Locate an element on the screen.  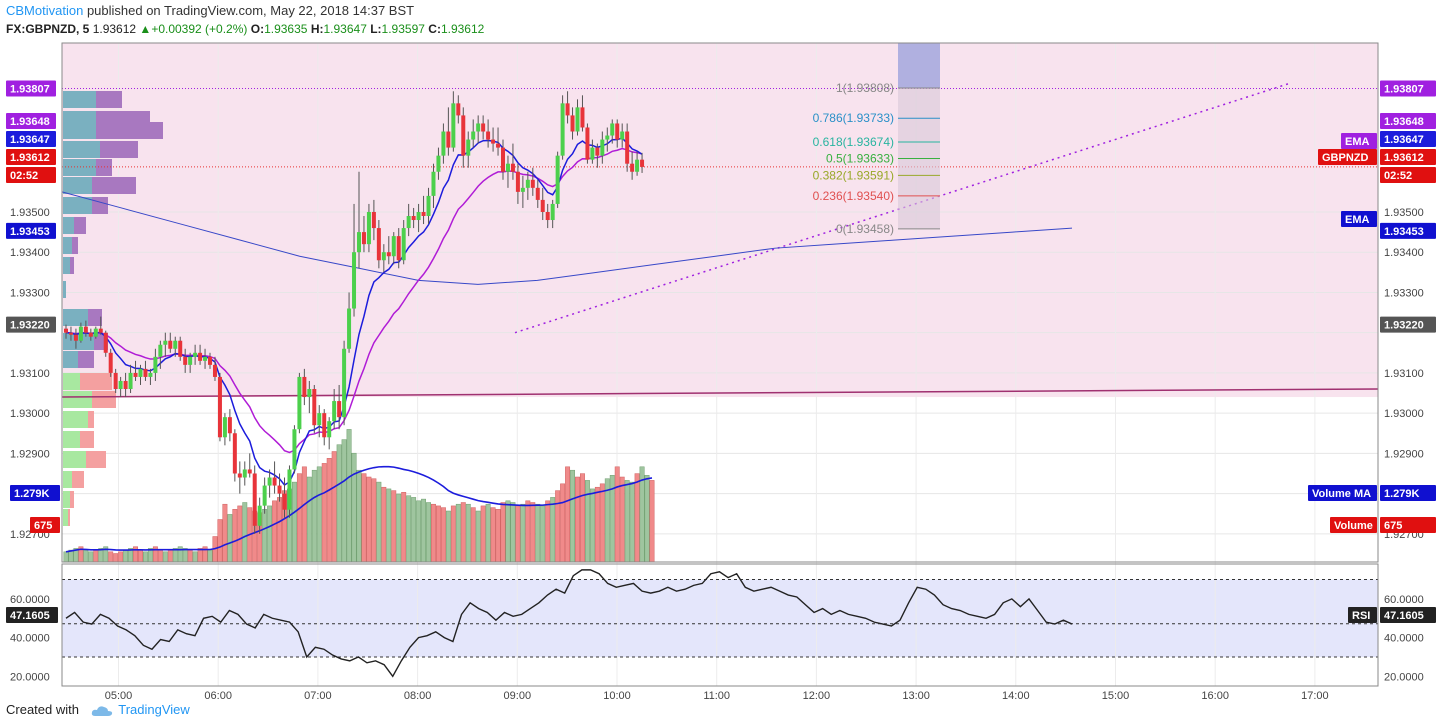
price-axis-badge-left: 1.93612 is located at coordinates (30, 158).